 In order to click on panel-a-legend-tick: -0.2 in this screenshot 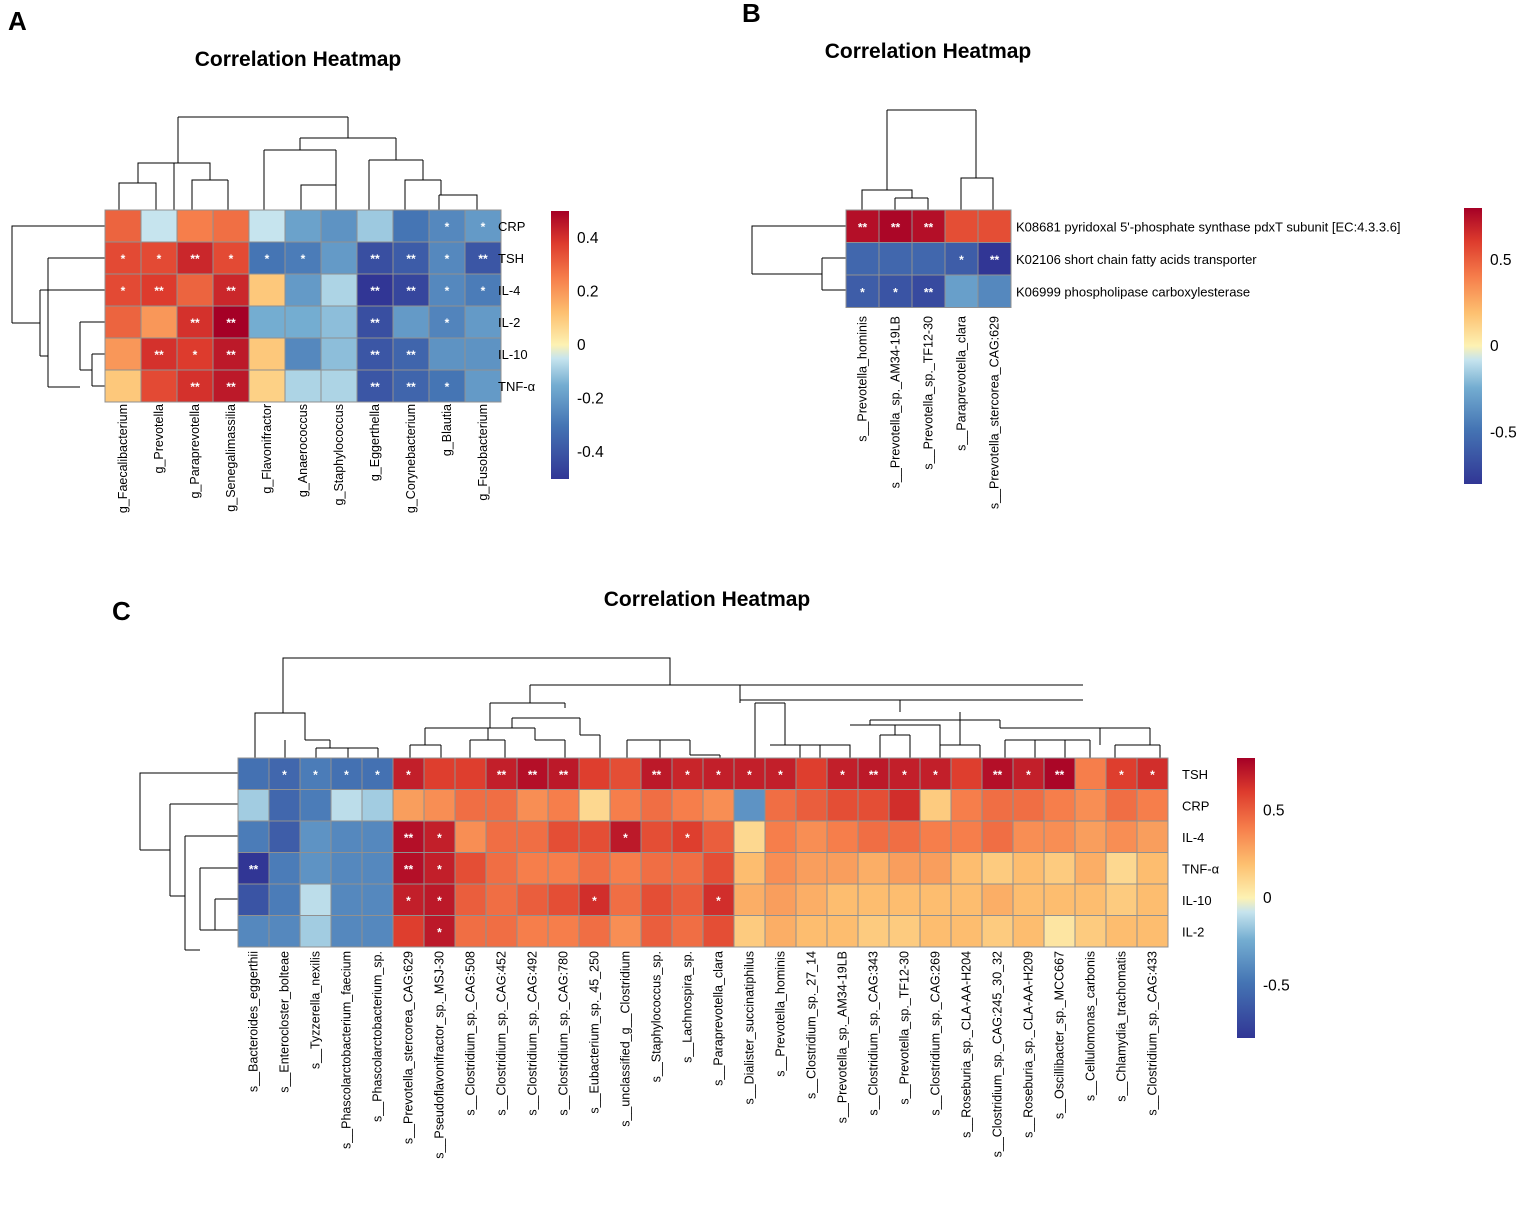, I will do `click(590, 399)`.